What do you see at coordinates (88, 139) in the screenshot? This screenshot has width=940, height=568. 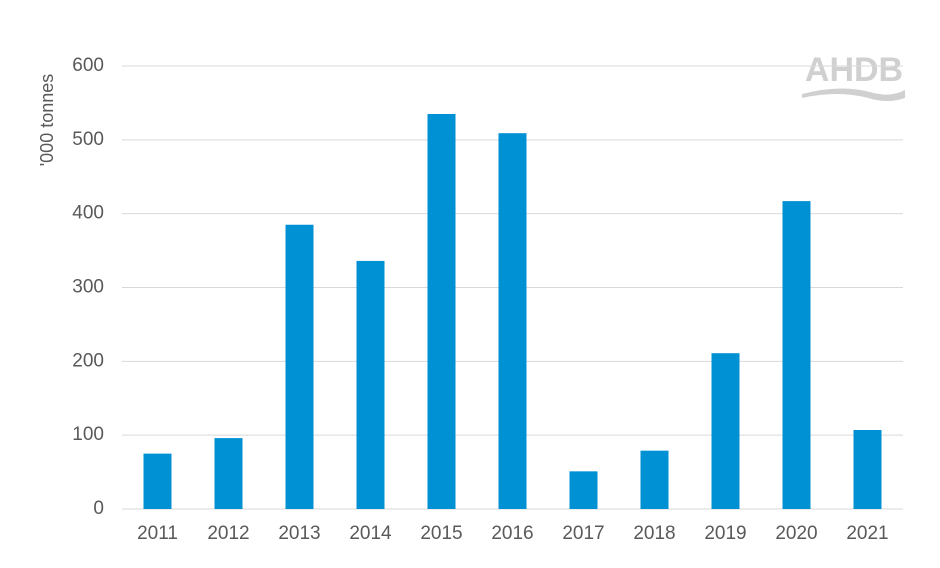 I see `y-tick-label: 500` at bounding box center [88, 139].